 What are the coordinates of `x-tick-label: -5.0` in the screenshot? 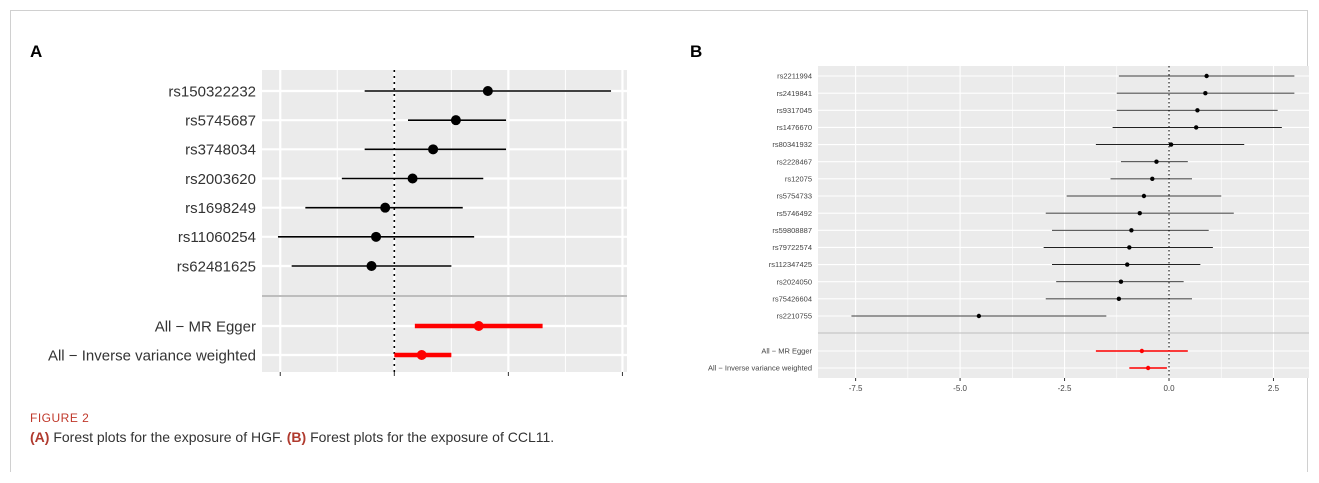 It's located at (960, 388).